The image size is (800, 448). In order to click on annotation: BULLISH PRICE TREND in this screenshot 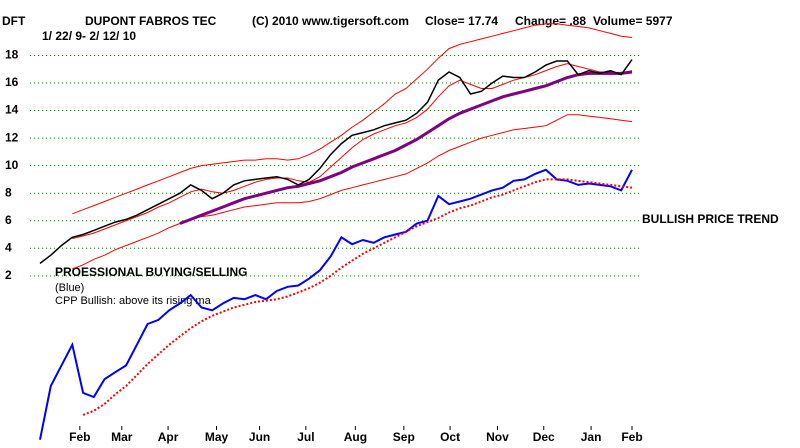, I will do `click(710, 219)`.